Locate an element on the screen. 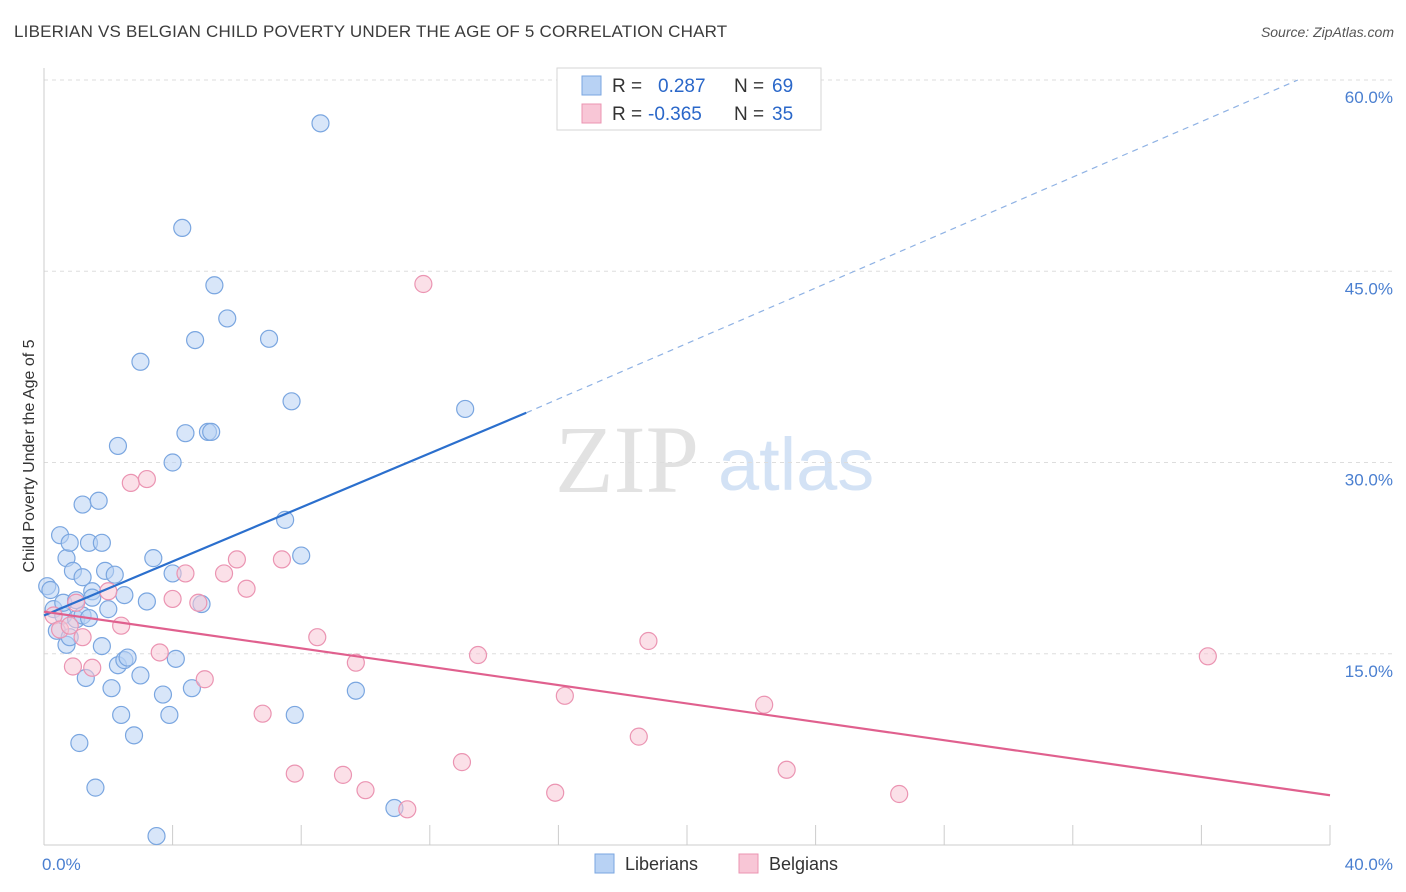 The height and width of the screenshot is (892, 1406). legend-n-value-1: 69 is located at coordinates (782, 86).